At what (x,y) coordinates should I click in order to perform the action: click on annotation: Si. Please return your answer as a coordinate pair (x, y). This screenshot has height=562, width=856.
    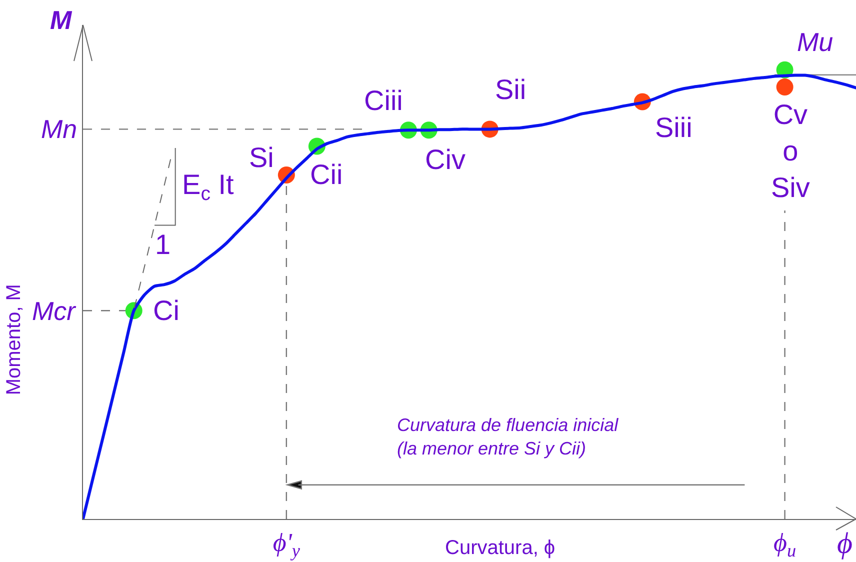
    Looking at the image, I should click on (261, 157).